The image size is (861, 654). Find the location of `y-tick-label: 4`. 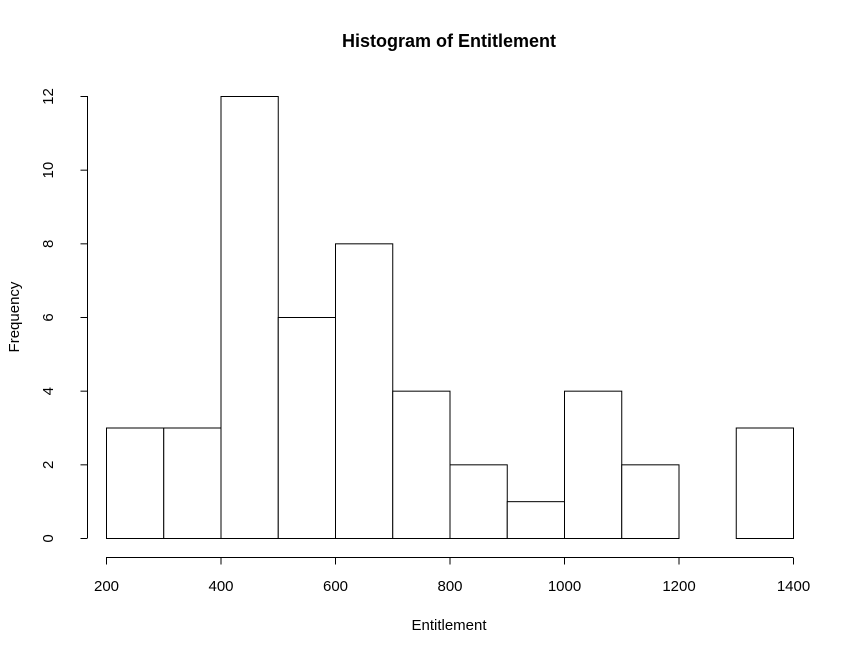

y-tick-label: 4 is located at coordinates (48, 391).